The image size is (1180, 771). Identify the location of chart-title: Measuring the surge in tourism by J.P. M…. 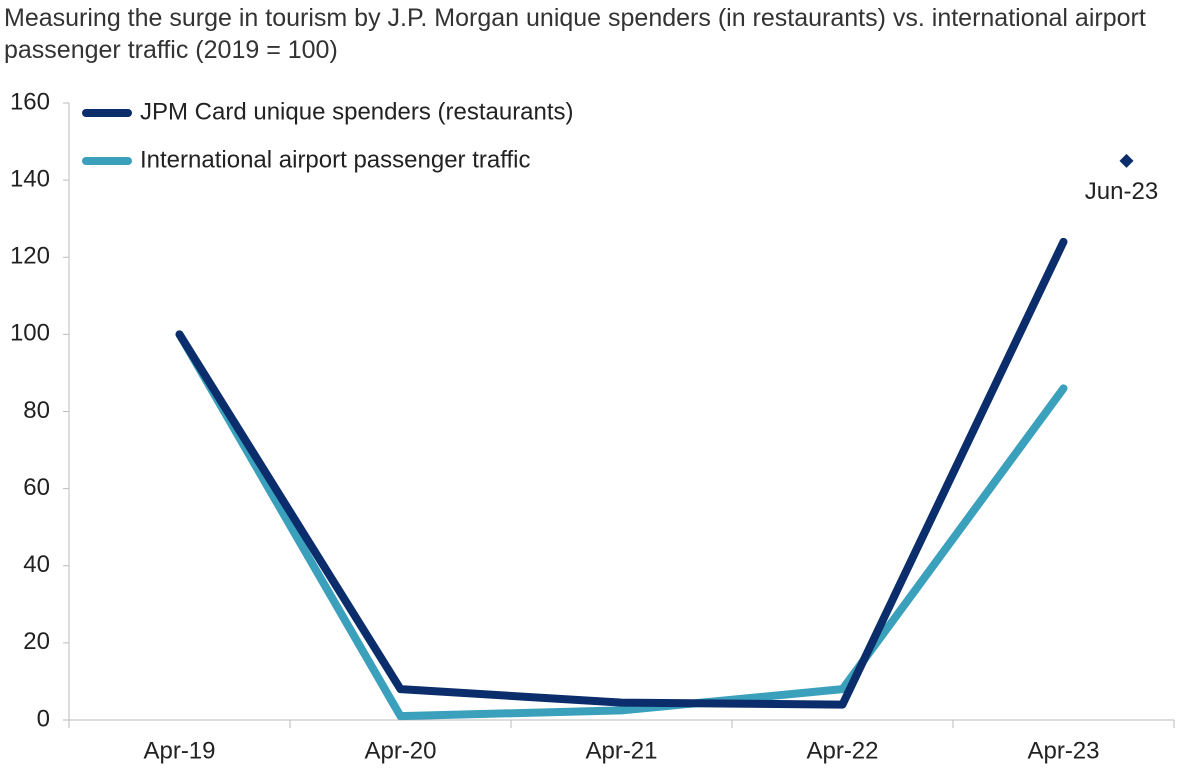
(575, 34).